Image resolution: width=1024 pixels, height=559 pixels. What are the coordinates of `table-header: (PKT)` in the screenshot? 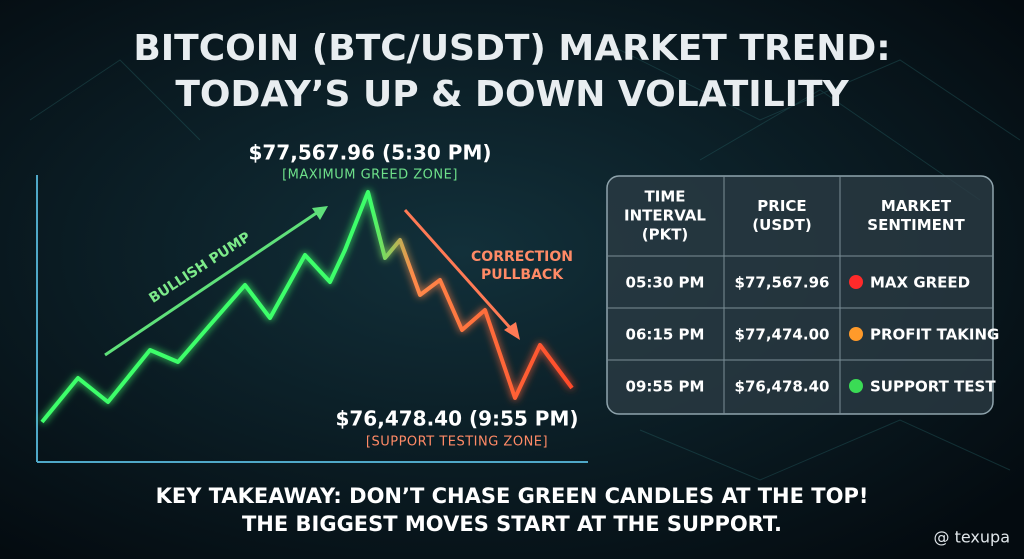 It's located at (665, 235).